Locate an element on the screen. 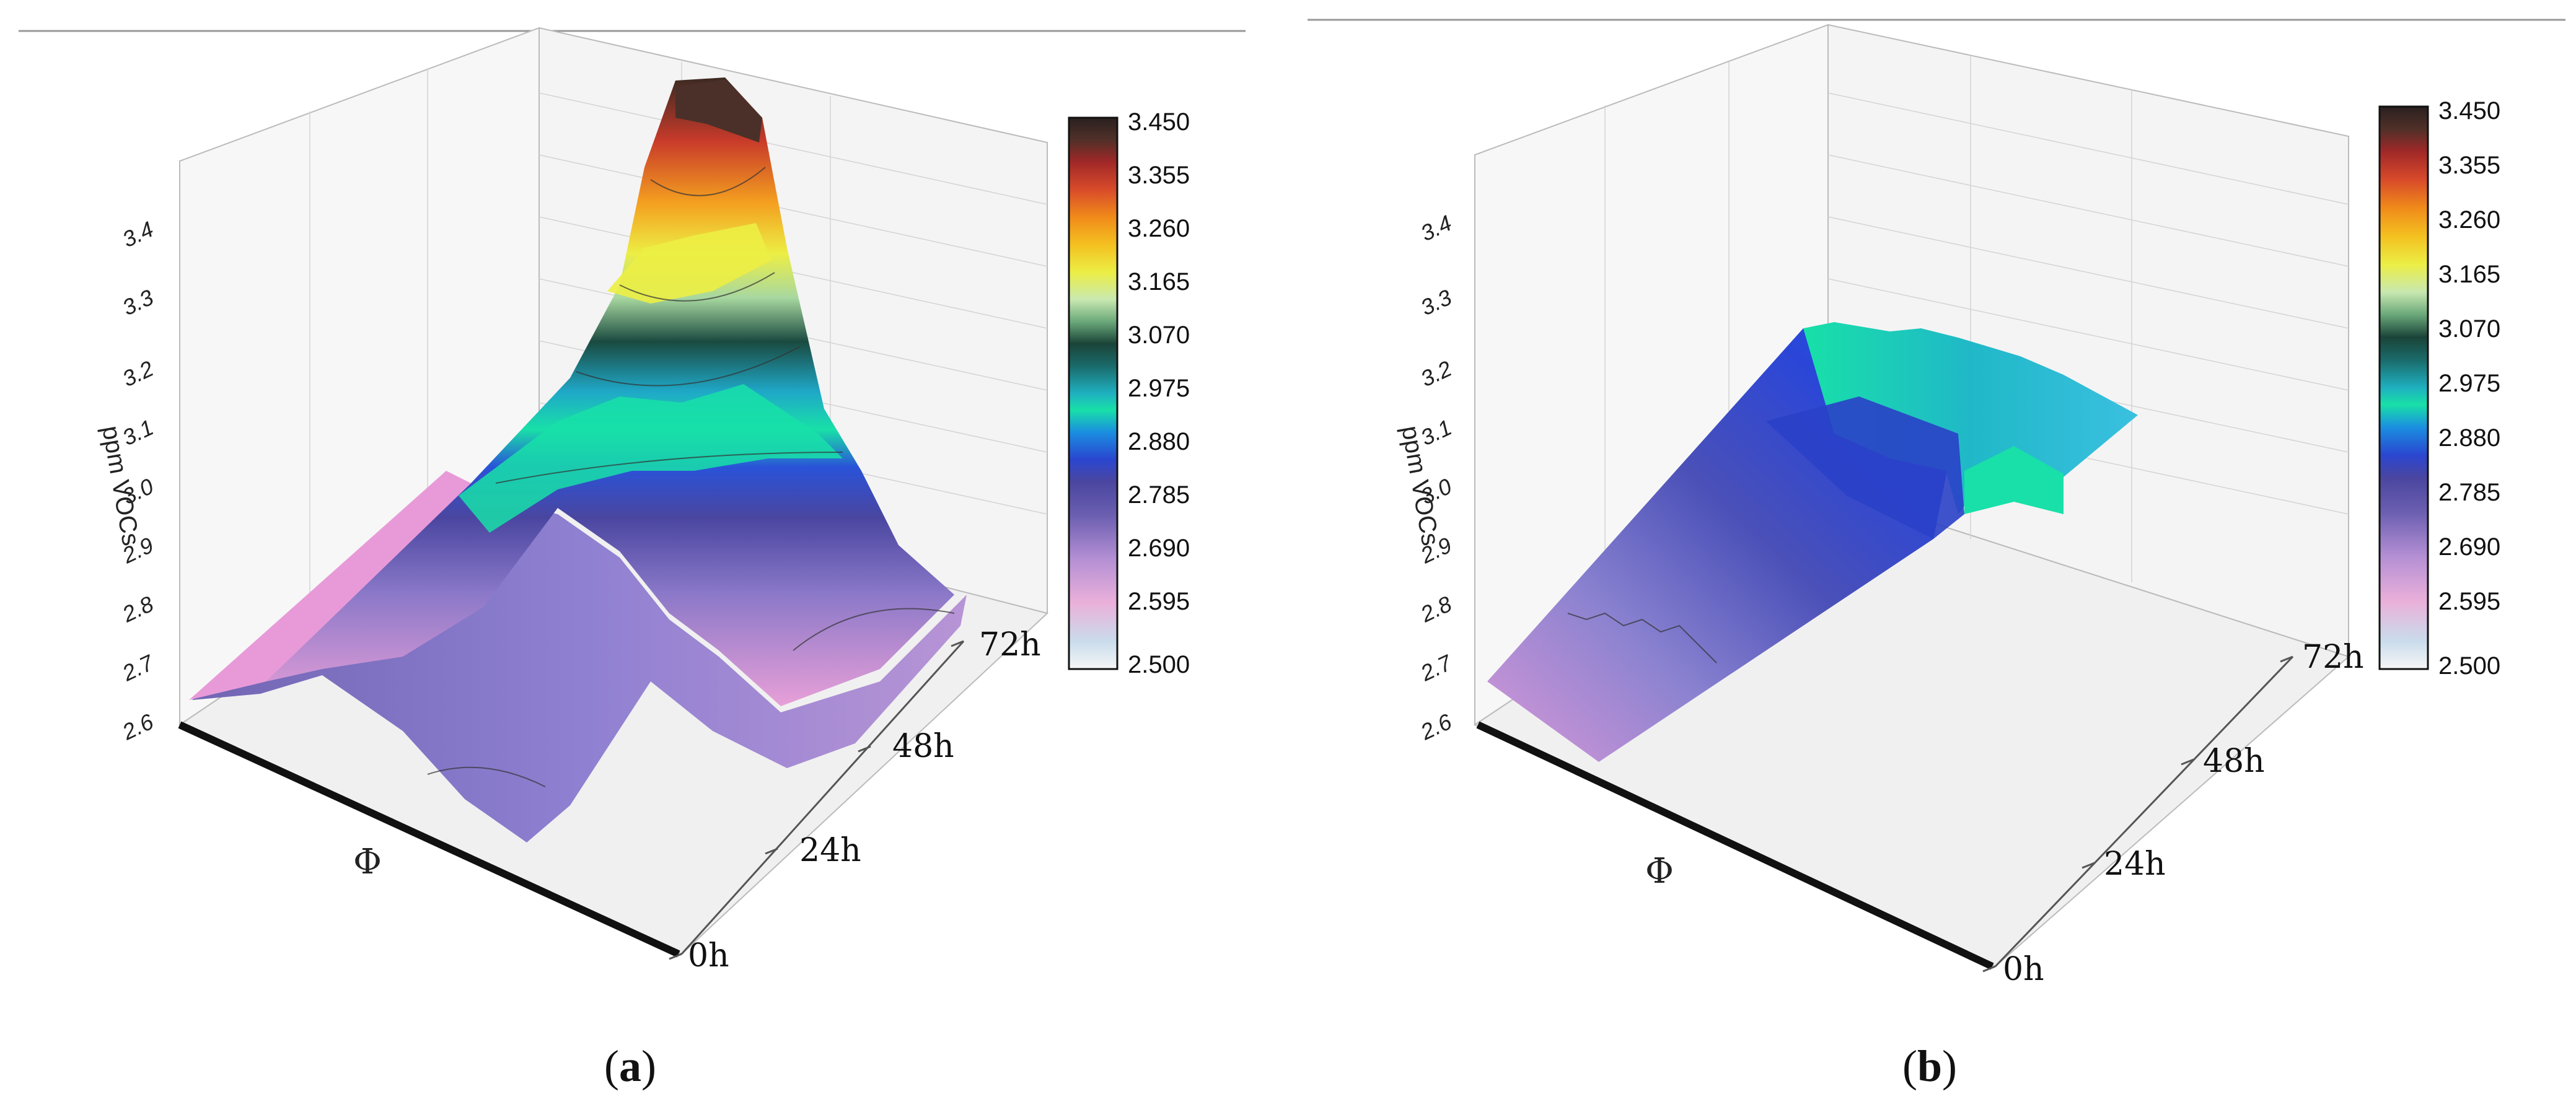 Image resolution: width=2576 pixels, height=1107 pixels. panel-b-surface-green-step is located at coordinates (2014, 480).